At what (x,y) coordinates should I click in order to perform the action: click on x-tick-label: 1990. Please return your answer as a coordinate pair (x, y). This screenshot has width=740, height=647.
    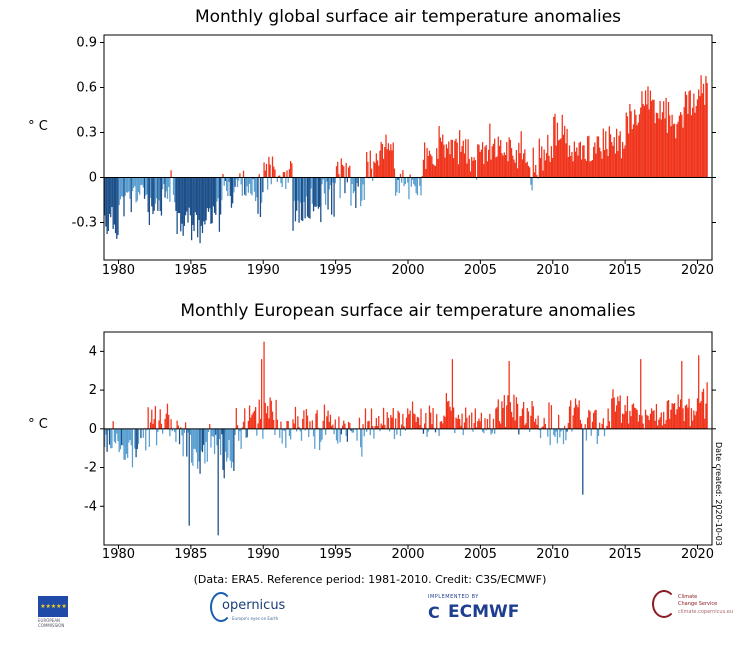
    Looking at the image, I should click on (263, 554).